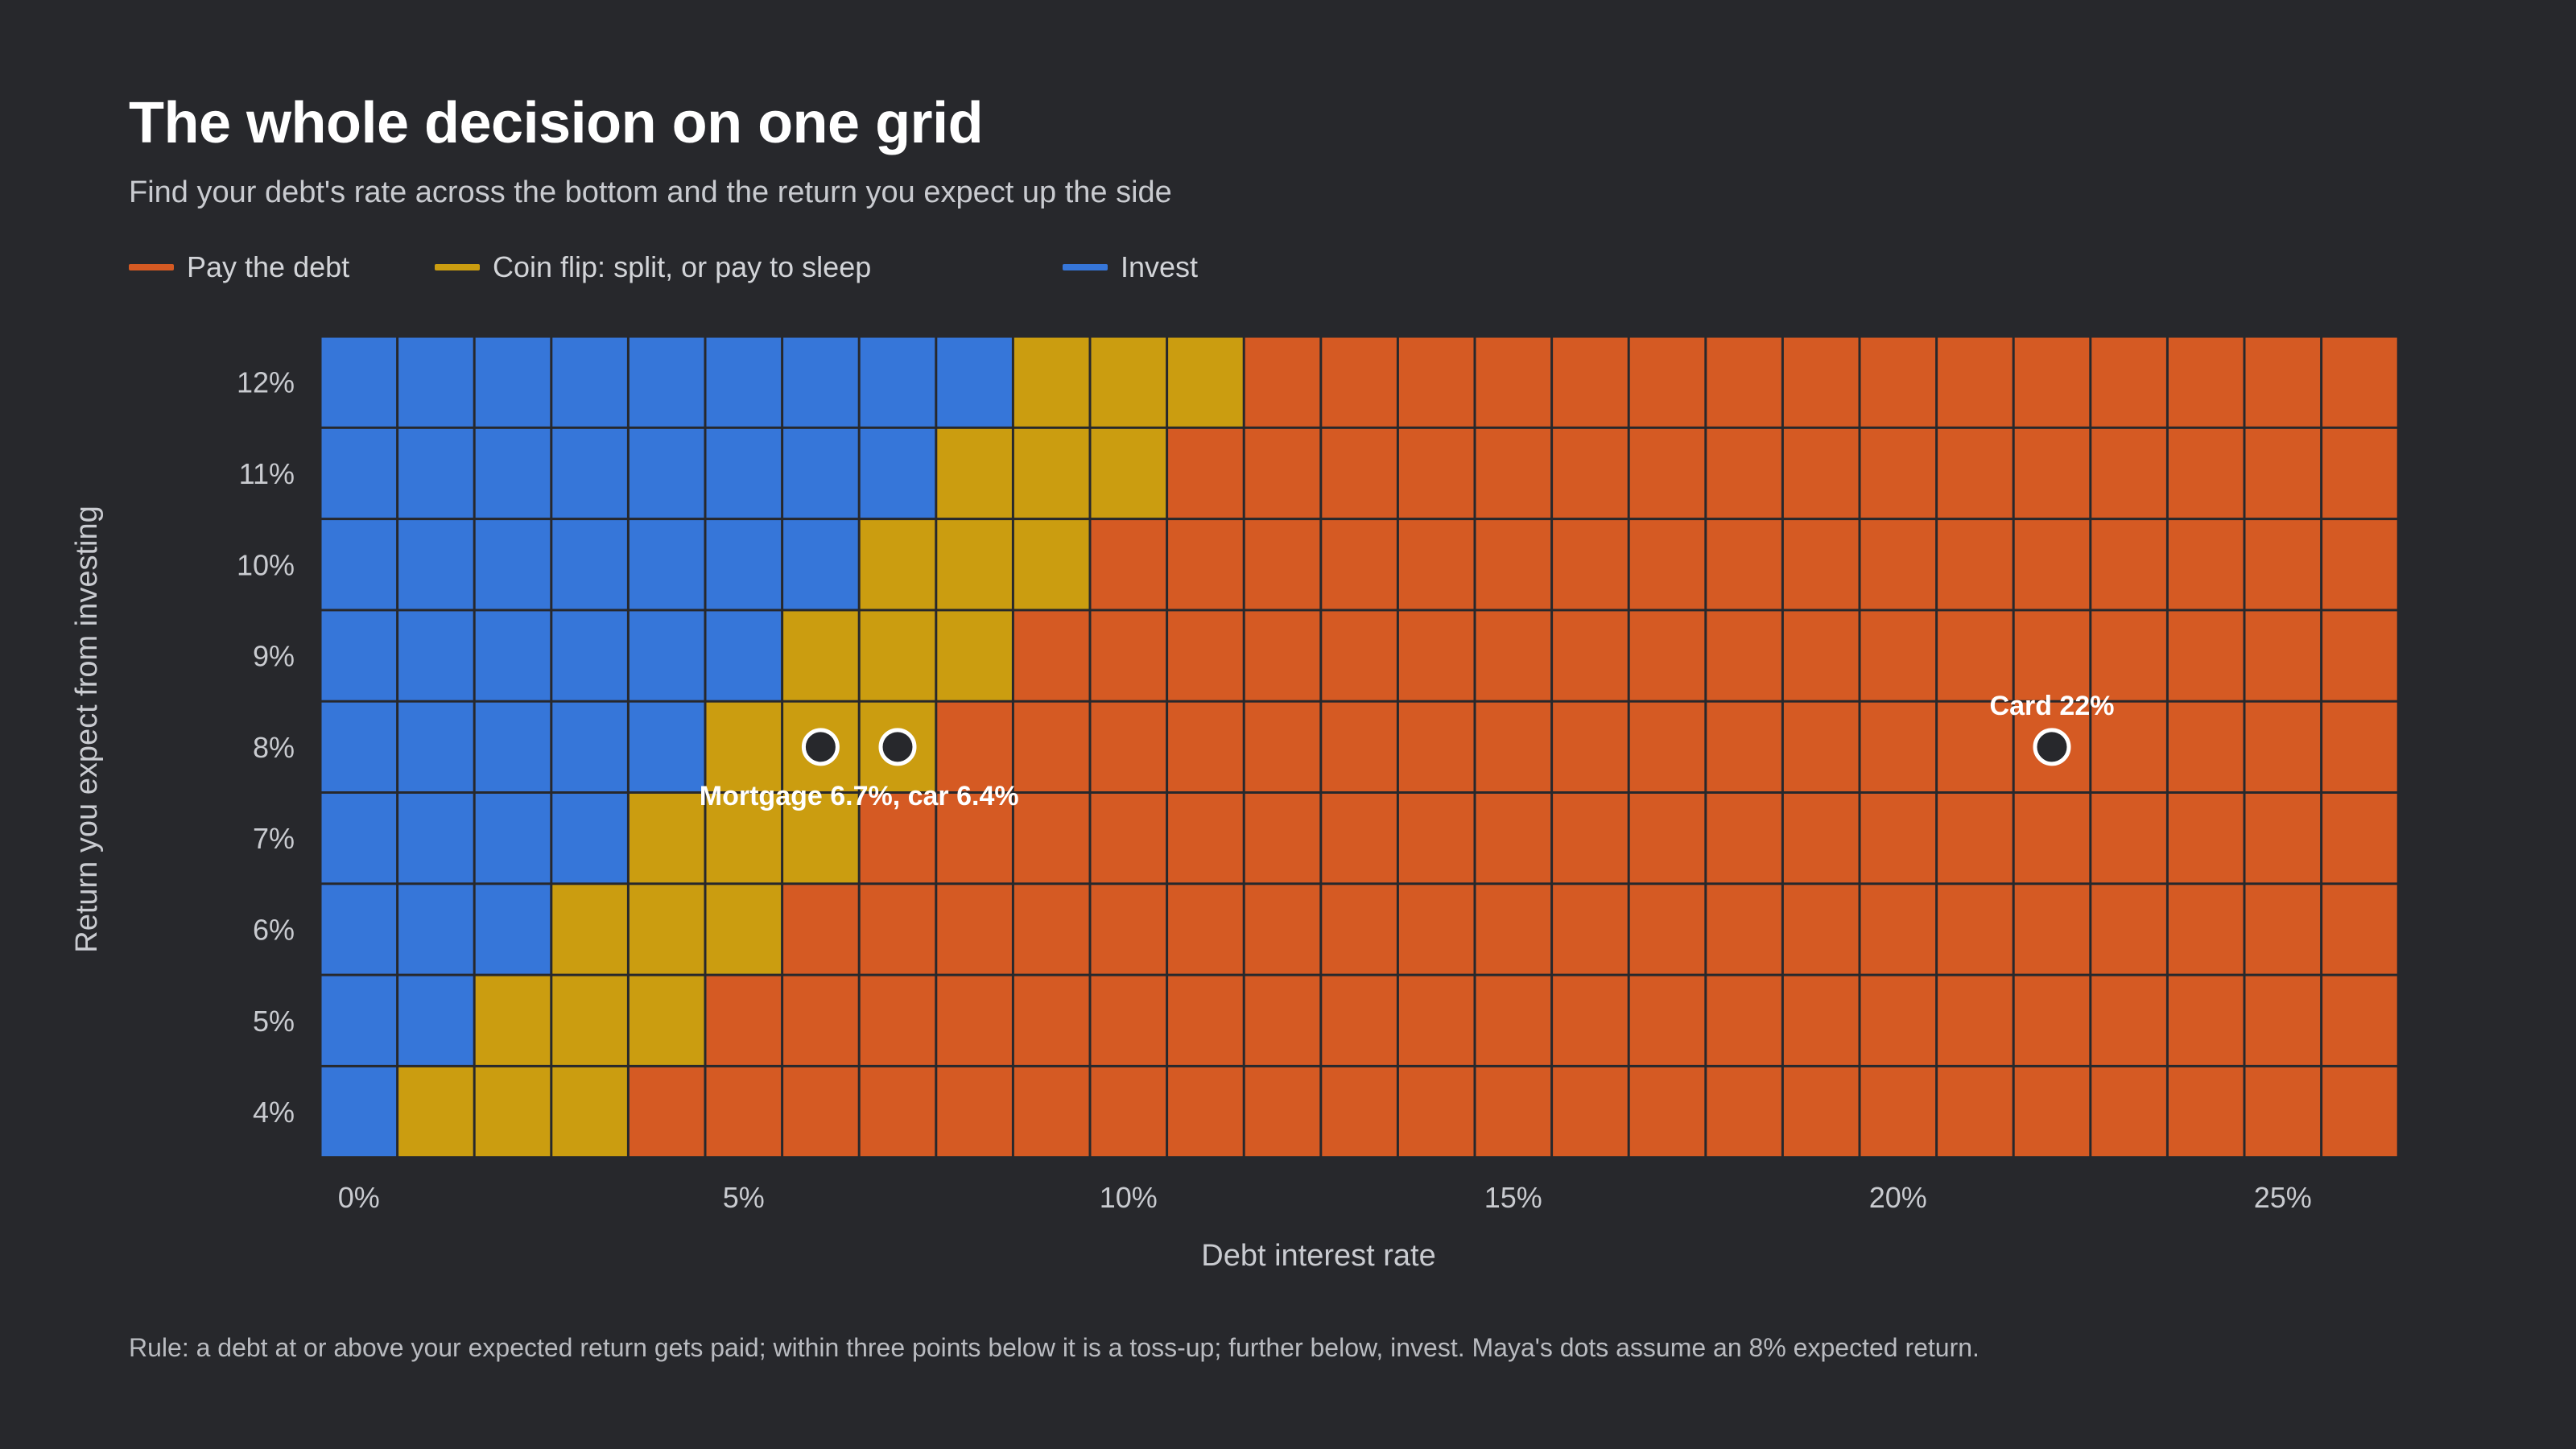 This screenshot has width=2576, height=1449. What do you see at coordinates (820, 747) in the screenshot?
I see `point-mortgage` at bounding box center [820, 747].